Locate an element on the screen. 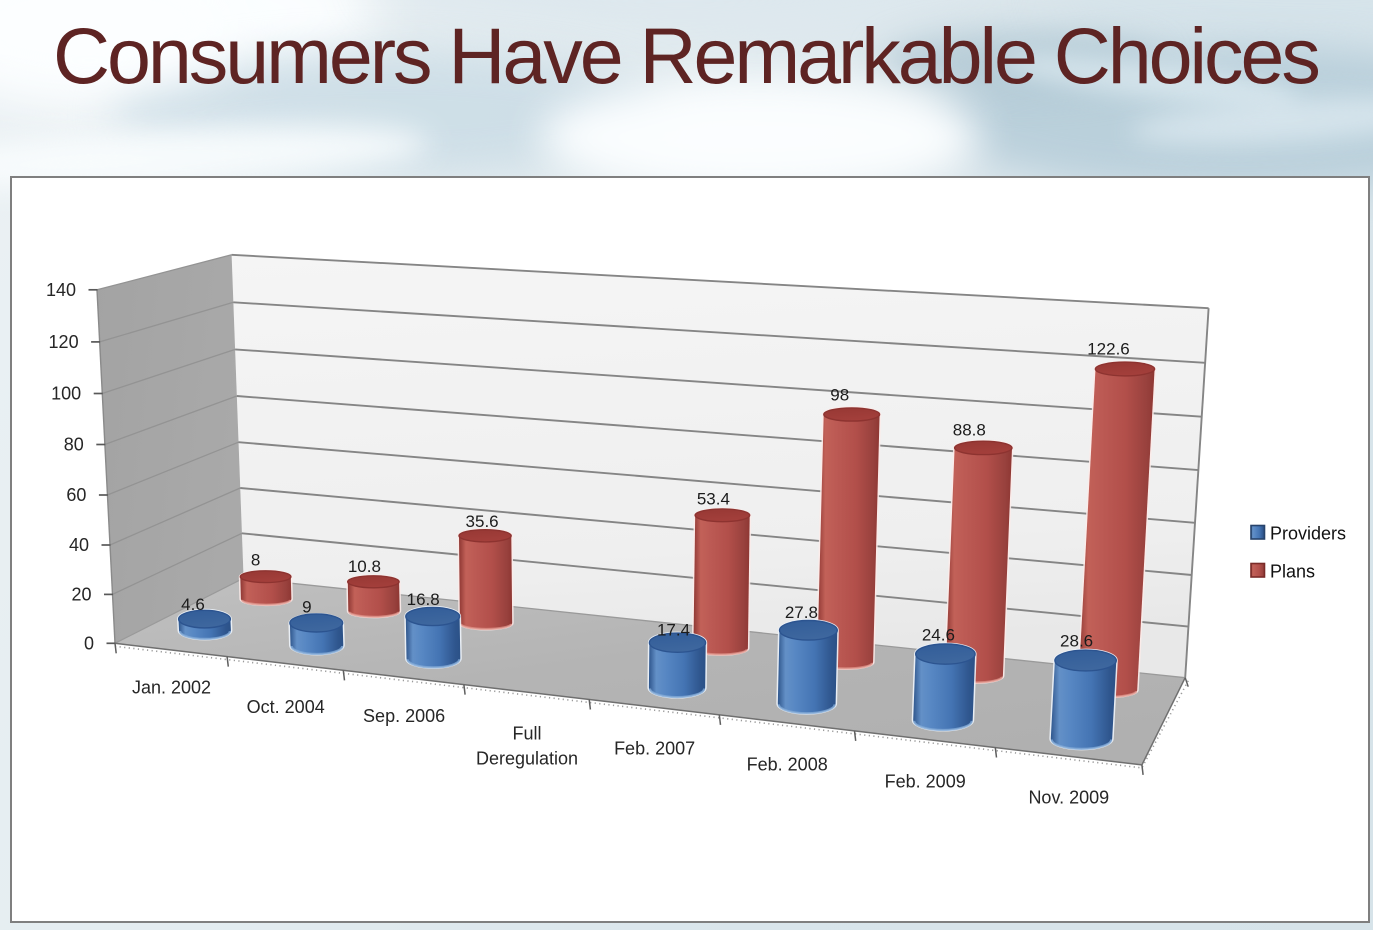  svg-text: 122.6 is located at coordinates (1108, 349).